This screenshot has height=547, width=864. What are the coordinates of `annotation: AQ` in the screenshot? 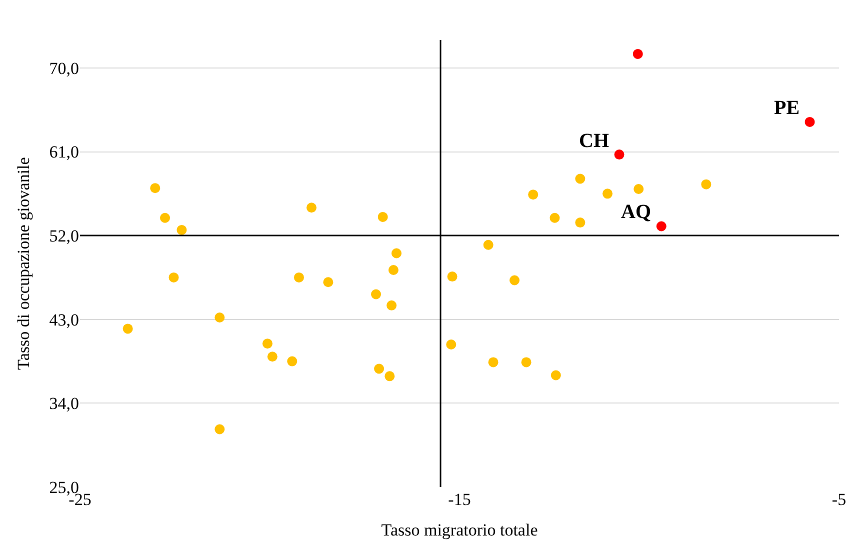 It's located at (636, 212).